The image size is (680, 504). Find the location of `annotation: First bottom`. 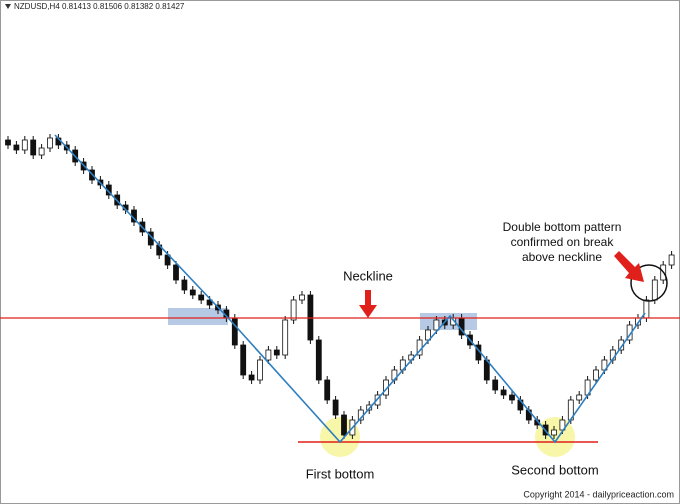

annotation: First bottom is located at coordinates (340, 473).